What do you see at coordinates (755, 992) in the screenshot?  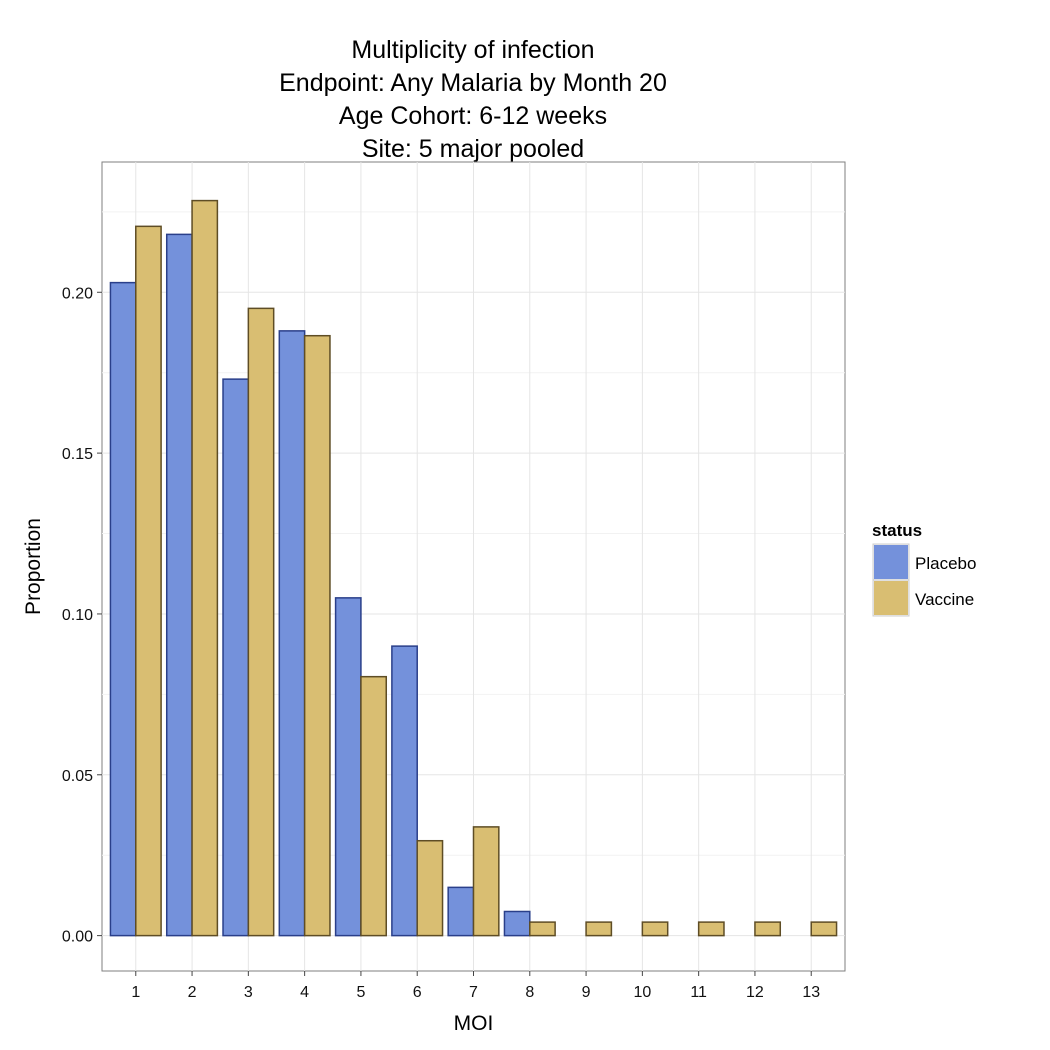 I see `x-tick-label: 12` at bounding box center [755, 992].